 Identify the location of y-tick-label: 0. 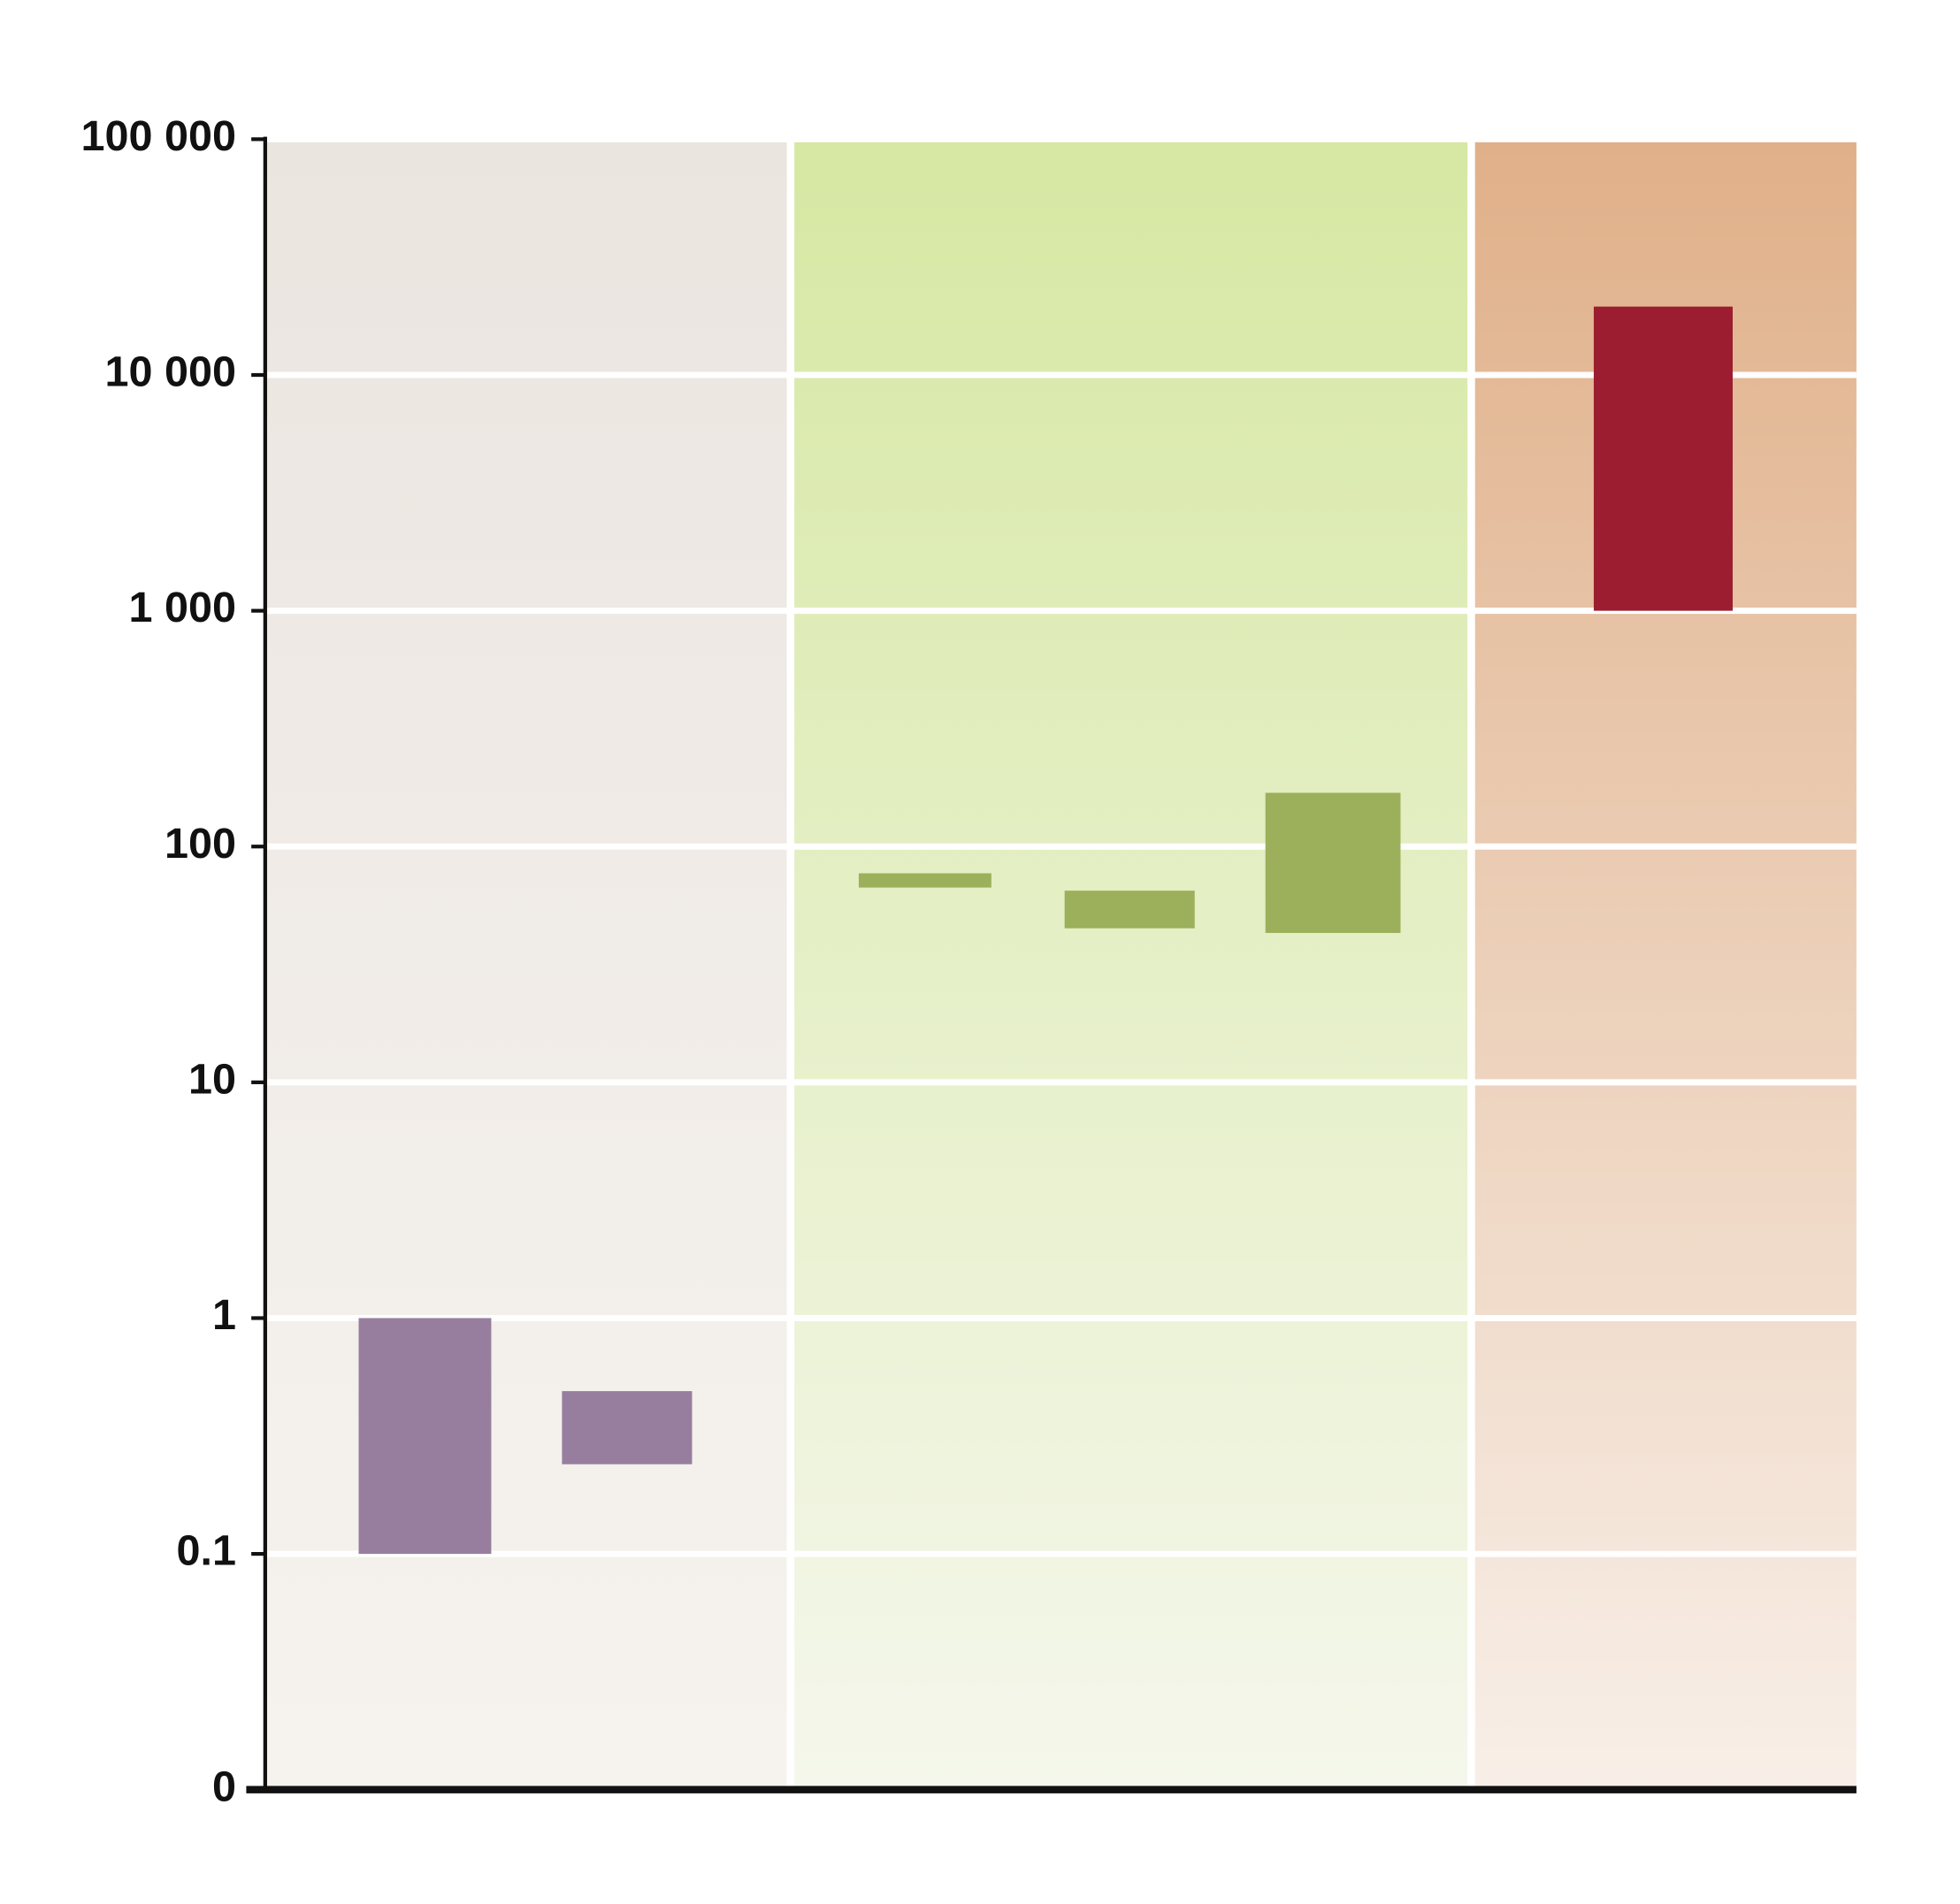
(224, 1787).